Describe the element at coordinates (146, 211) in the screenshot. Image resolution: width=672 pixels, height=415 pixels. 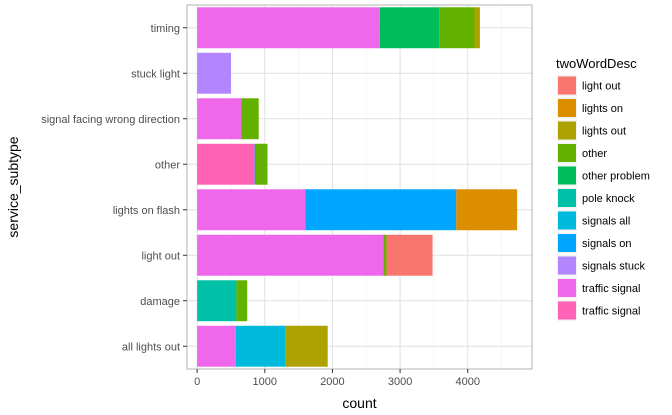
I see `y-tick-label: lights on flash` at that location.